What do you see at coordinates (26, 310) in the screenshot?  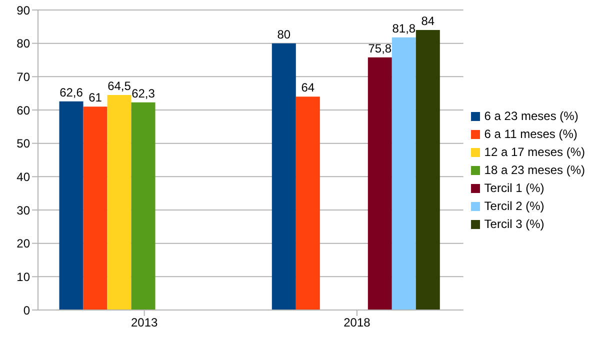 I see `y-tick-label: 0` at bounding box center [26, 310].